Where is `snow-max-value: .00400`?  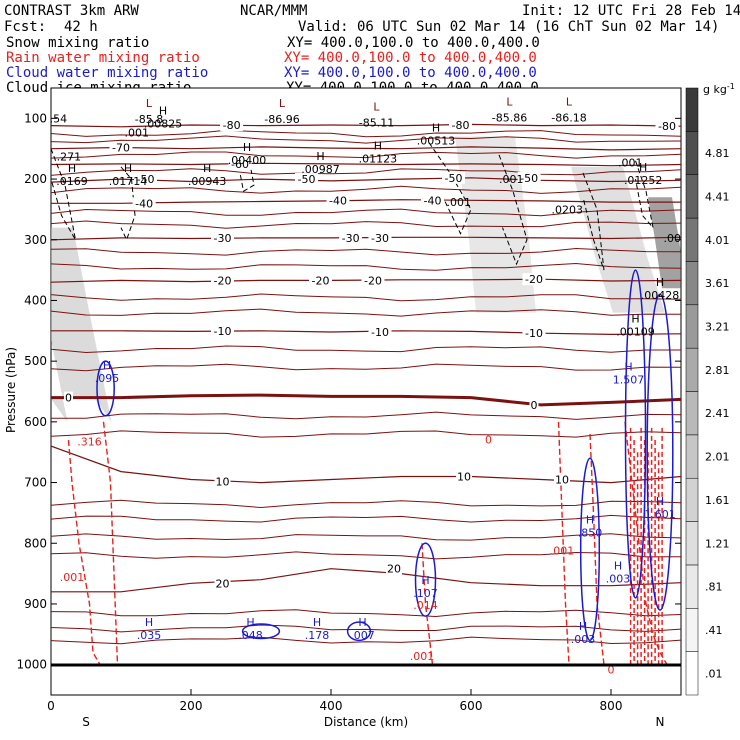 snow-max-value: .00400 is located at coordinates (247, 160).